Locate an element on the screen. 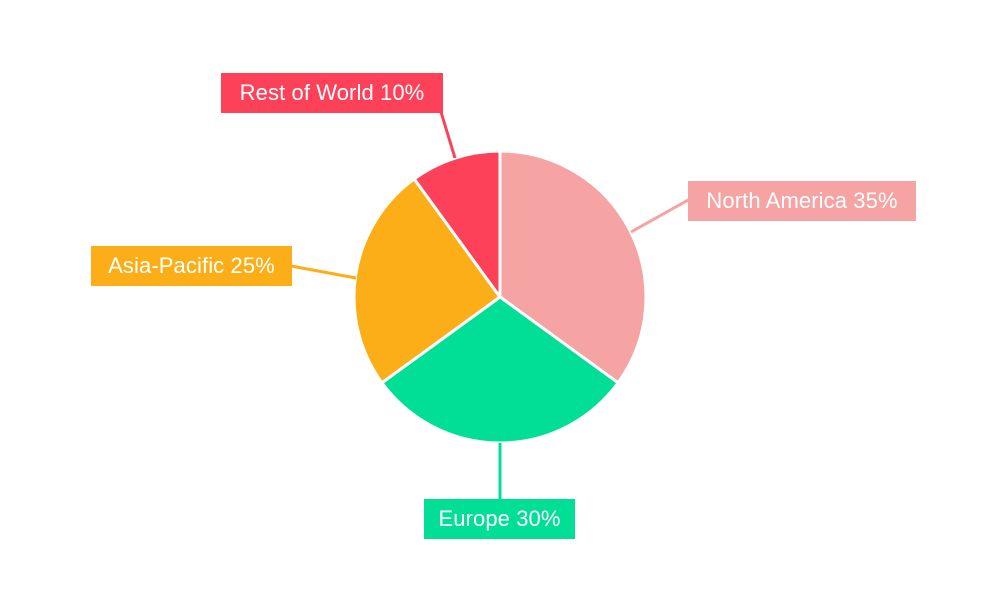 The height and width of the screenshot is (600, 1000). pie-label-asia-pacific-text: Asia-Pacific 25% is located at coordinates (191, 265).